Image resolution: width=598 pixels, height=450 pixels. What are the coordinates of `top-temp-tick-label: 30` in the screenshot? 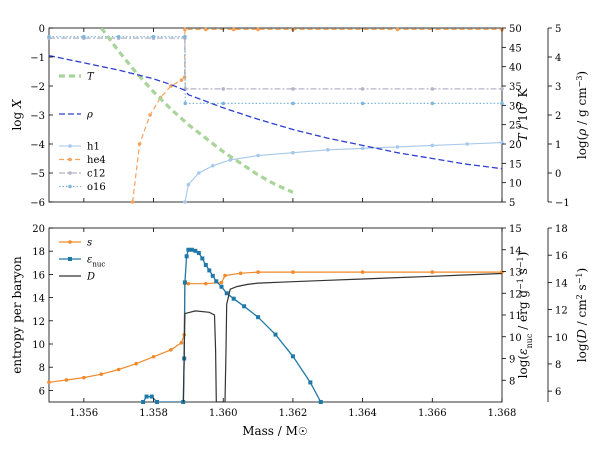 It's located at (515, 106).